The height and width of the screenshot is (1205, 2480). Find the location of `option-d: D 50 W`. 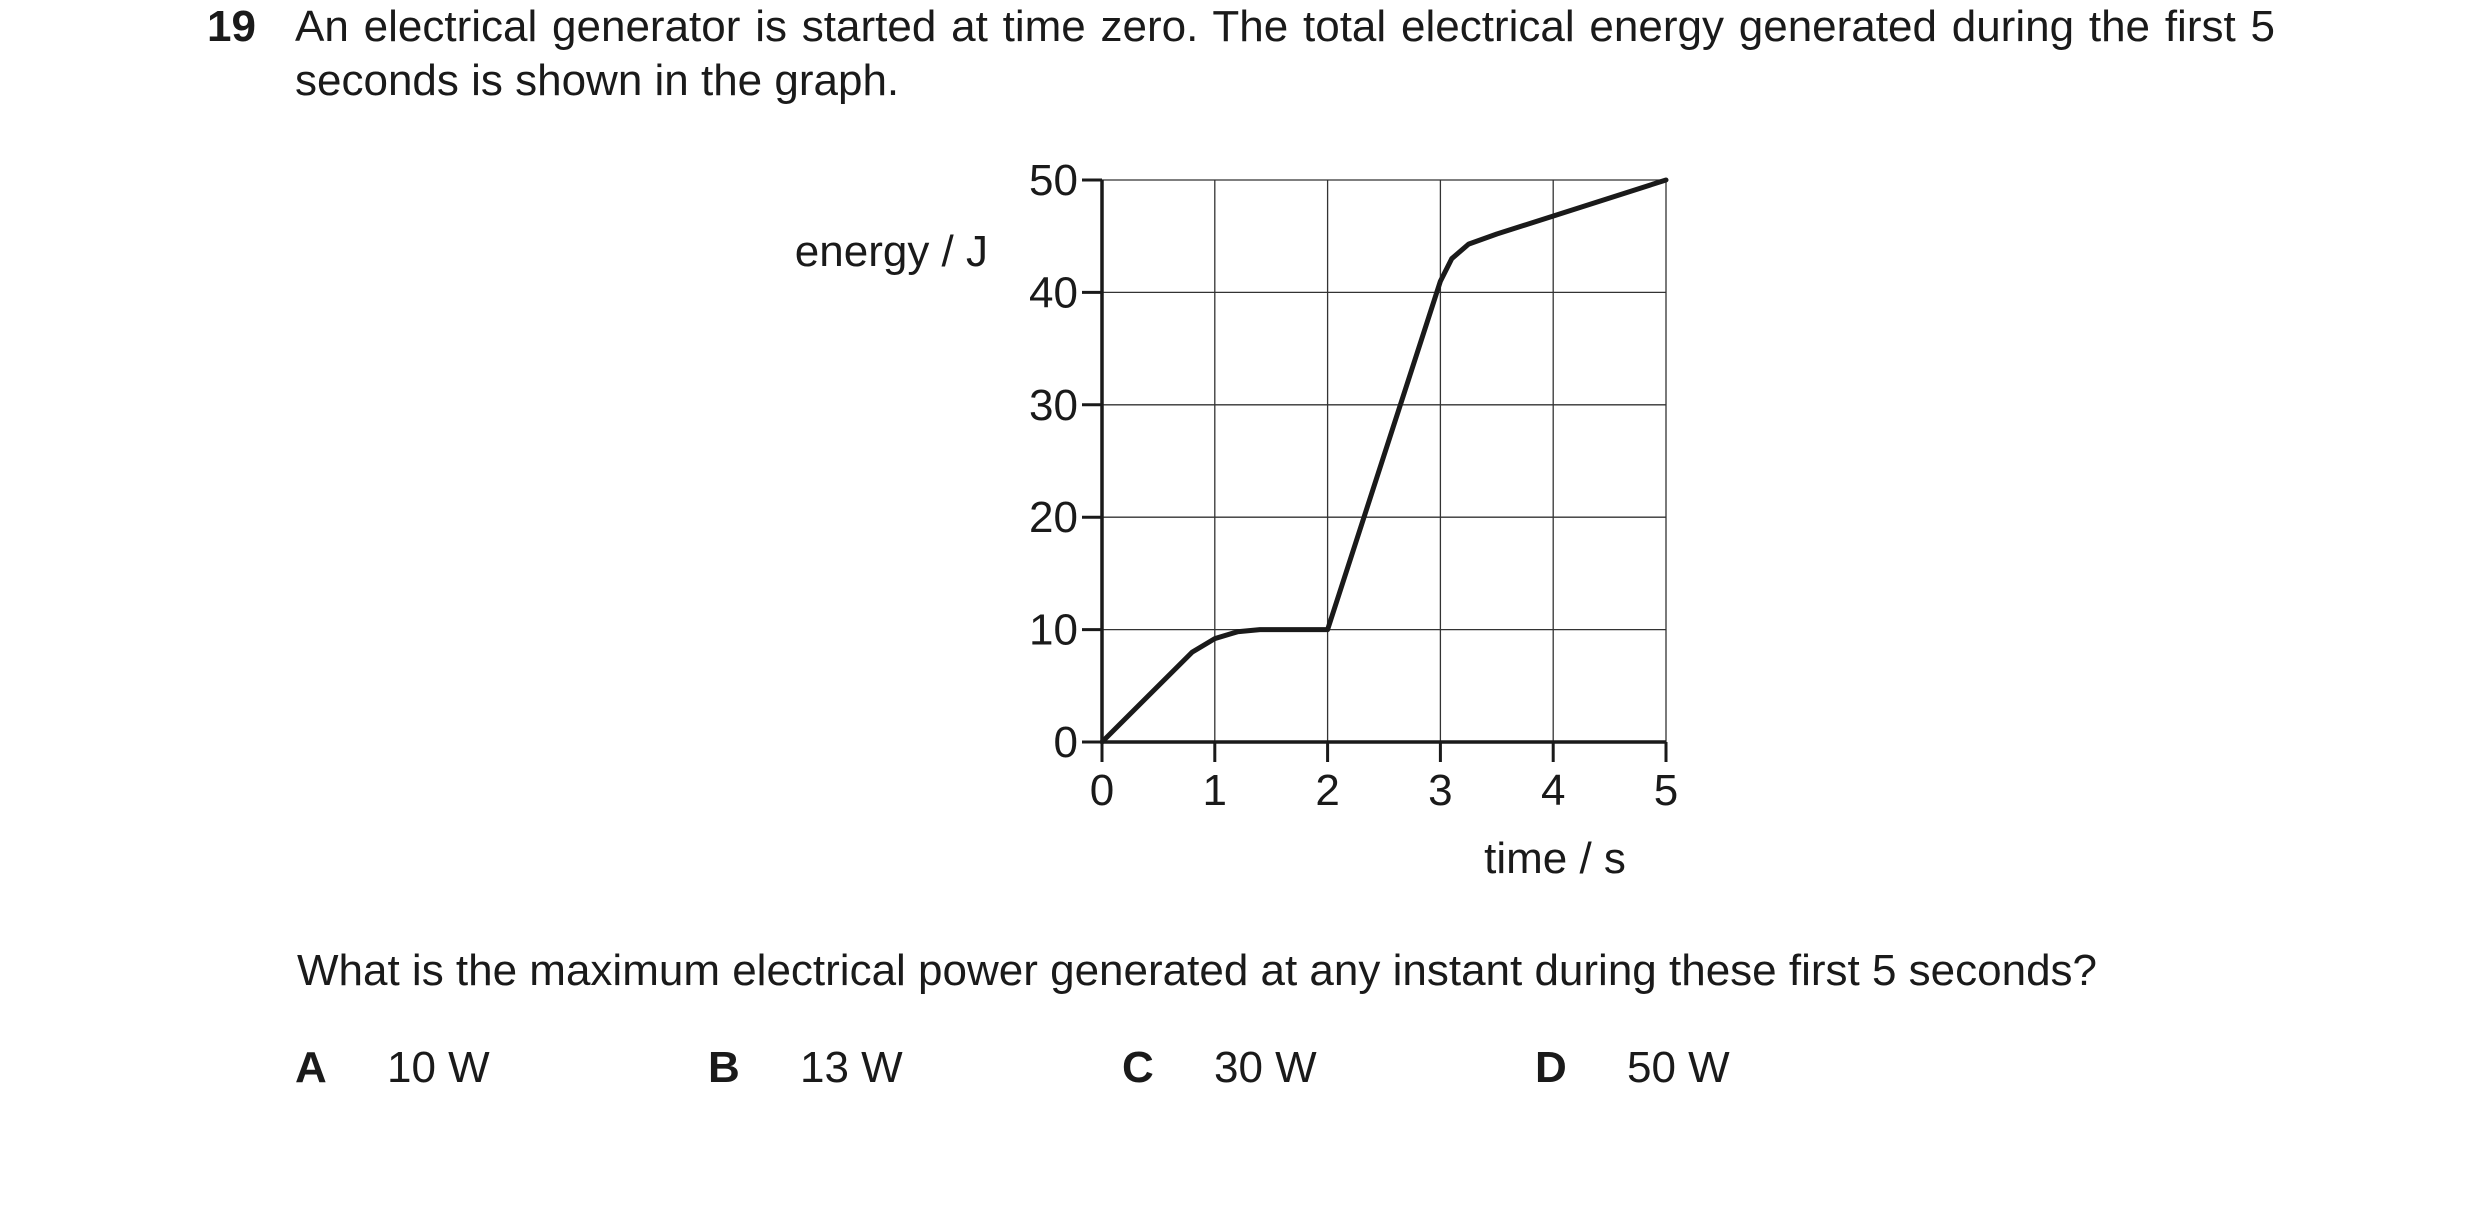

option-d: D 50 W is located at coordinates (1632, 1068).